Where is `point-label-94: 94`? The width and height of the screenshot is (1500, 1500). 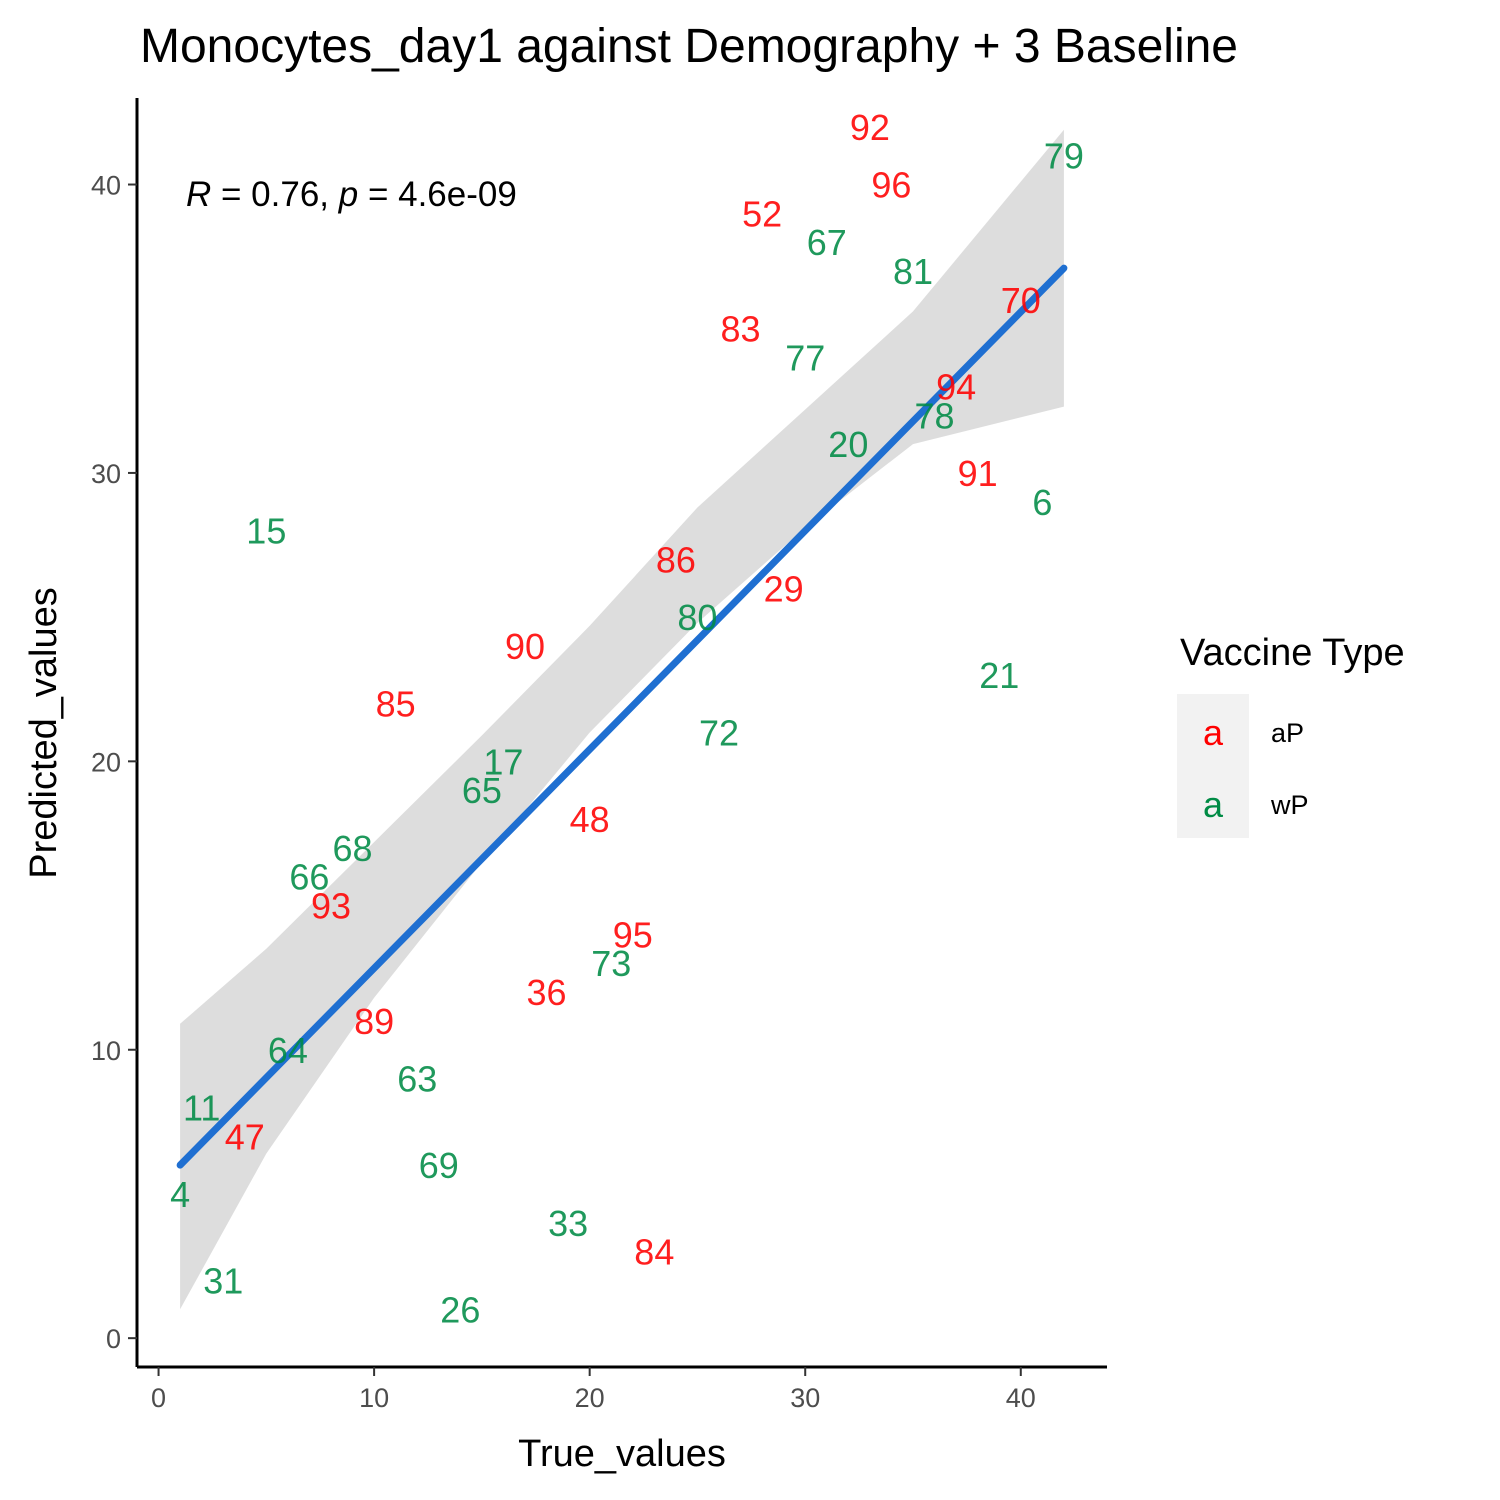
point-label-94: 94 is located at coordinates (956, 386).